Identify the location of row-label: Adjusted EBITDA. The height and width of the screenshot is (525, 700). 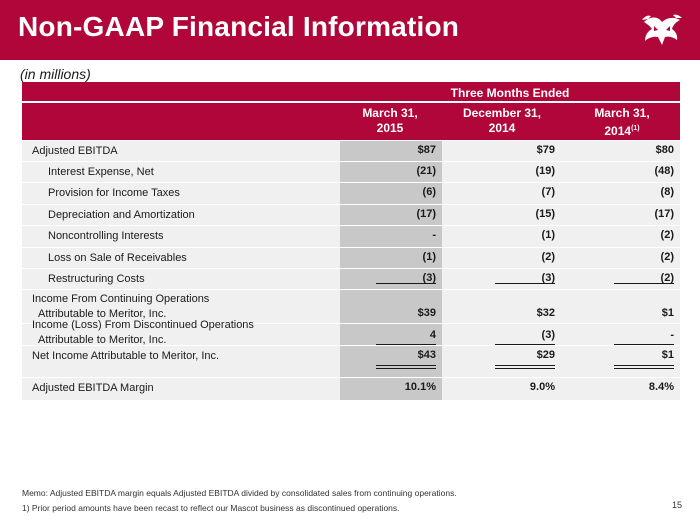
(75, 151).